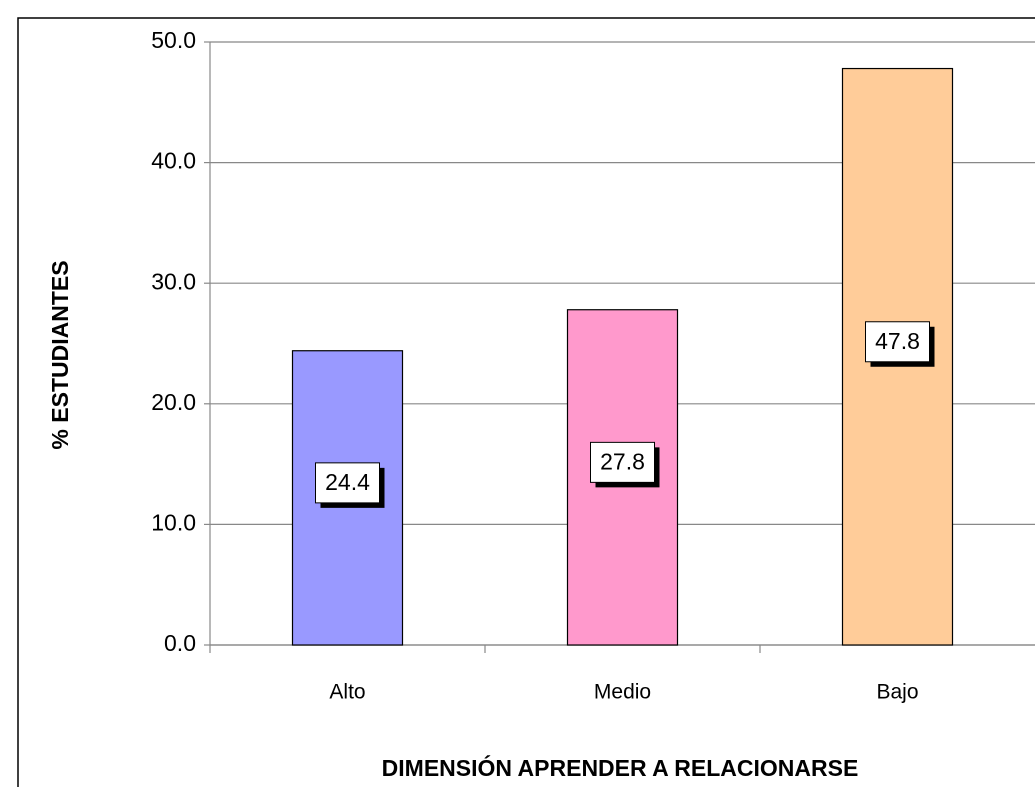 This screenshot has height=787, width=1035. I want to click on y-tick-label: 10.0, so click(173, 522).